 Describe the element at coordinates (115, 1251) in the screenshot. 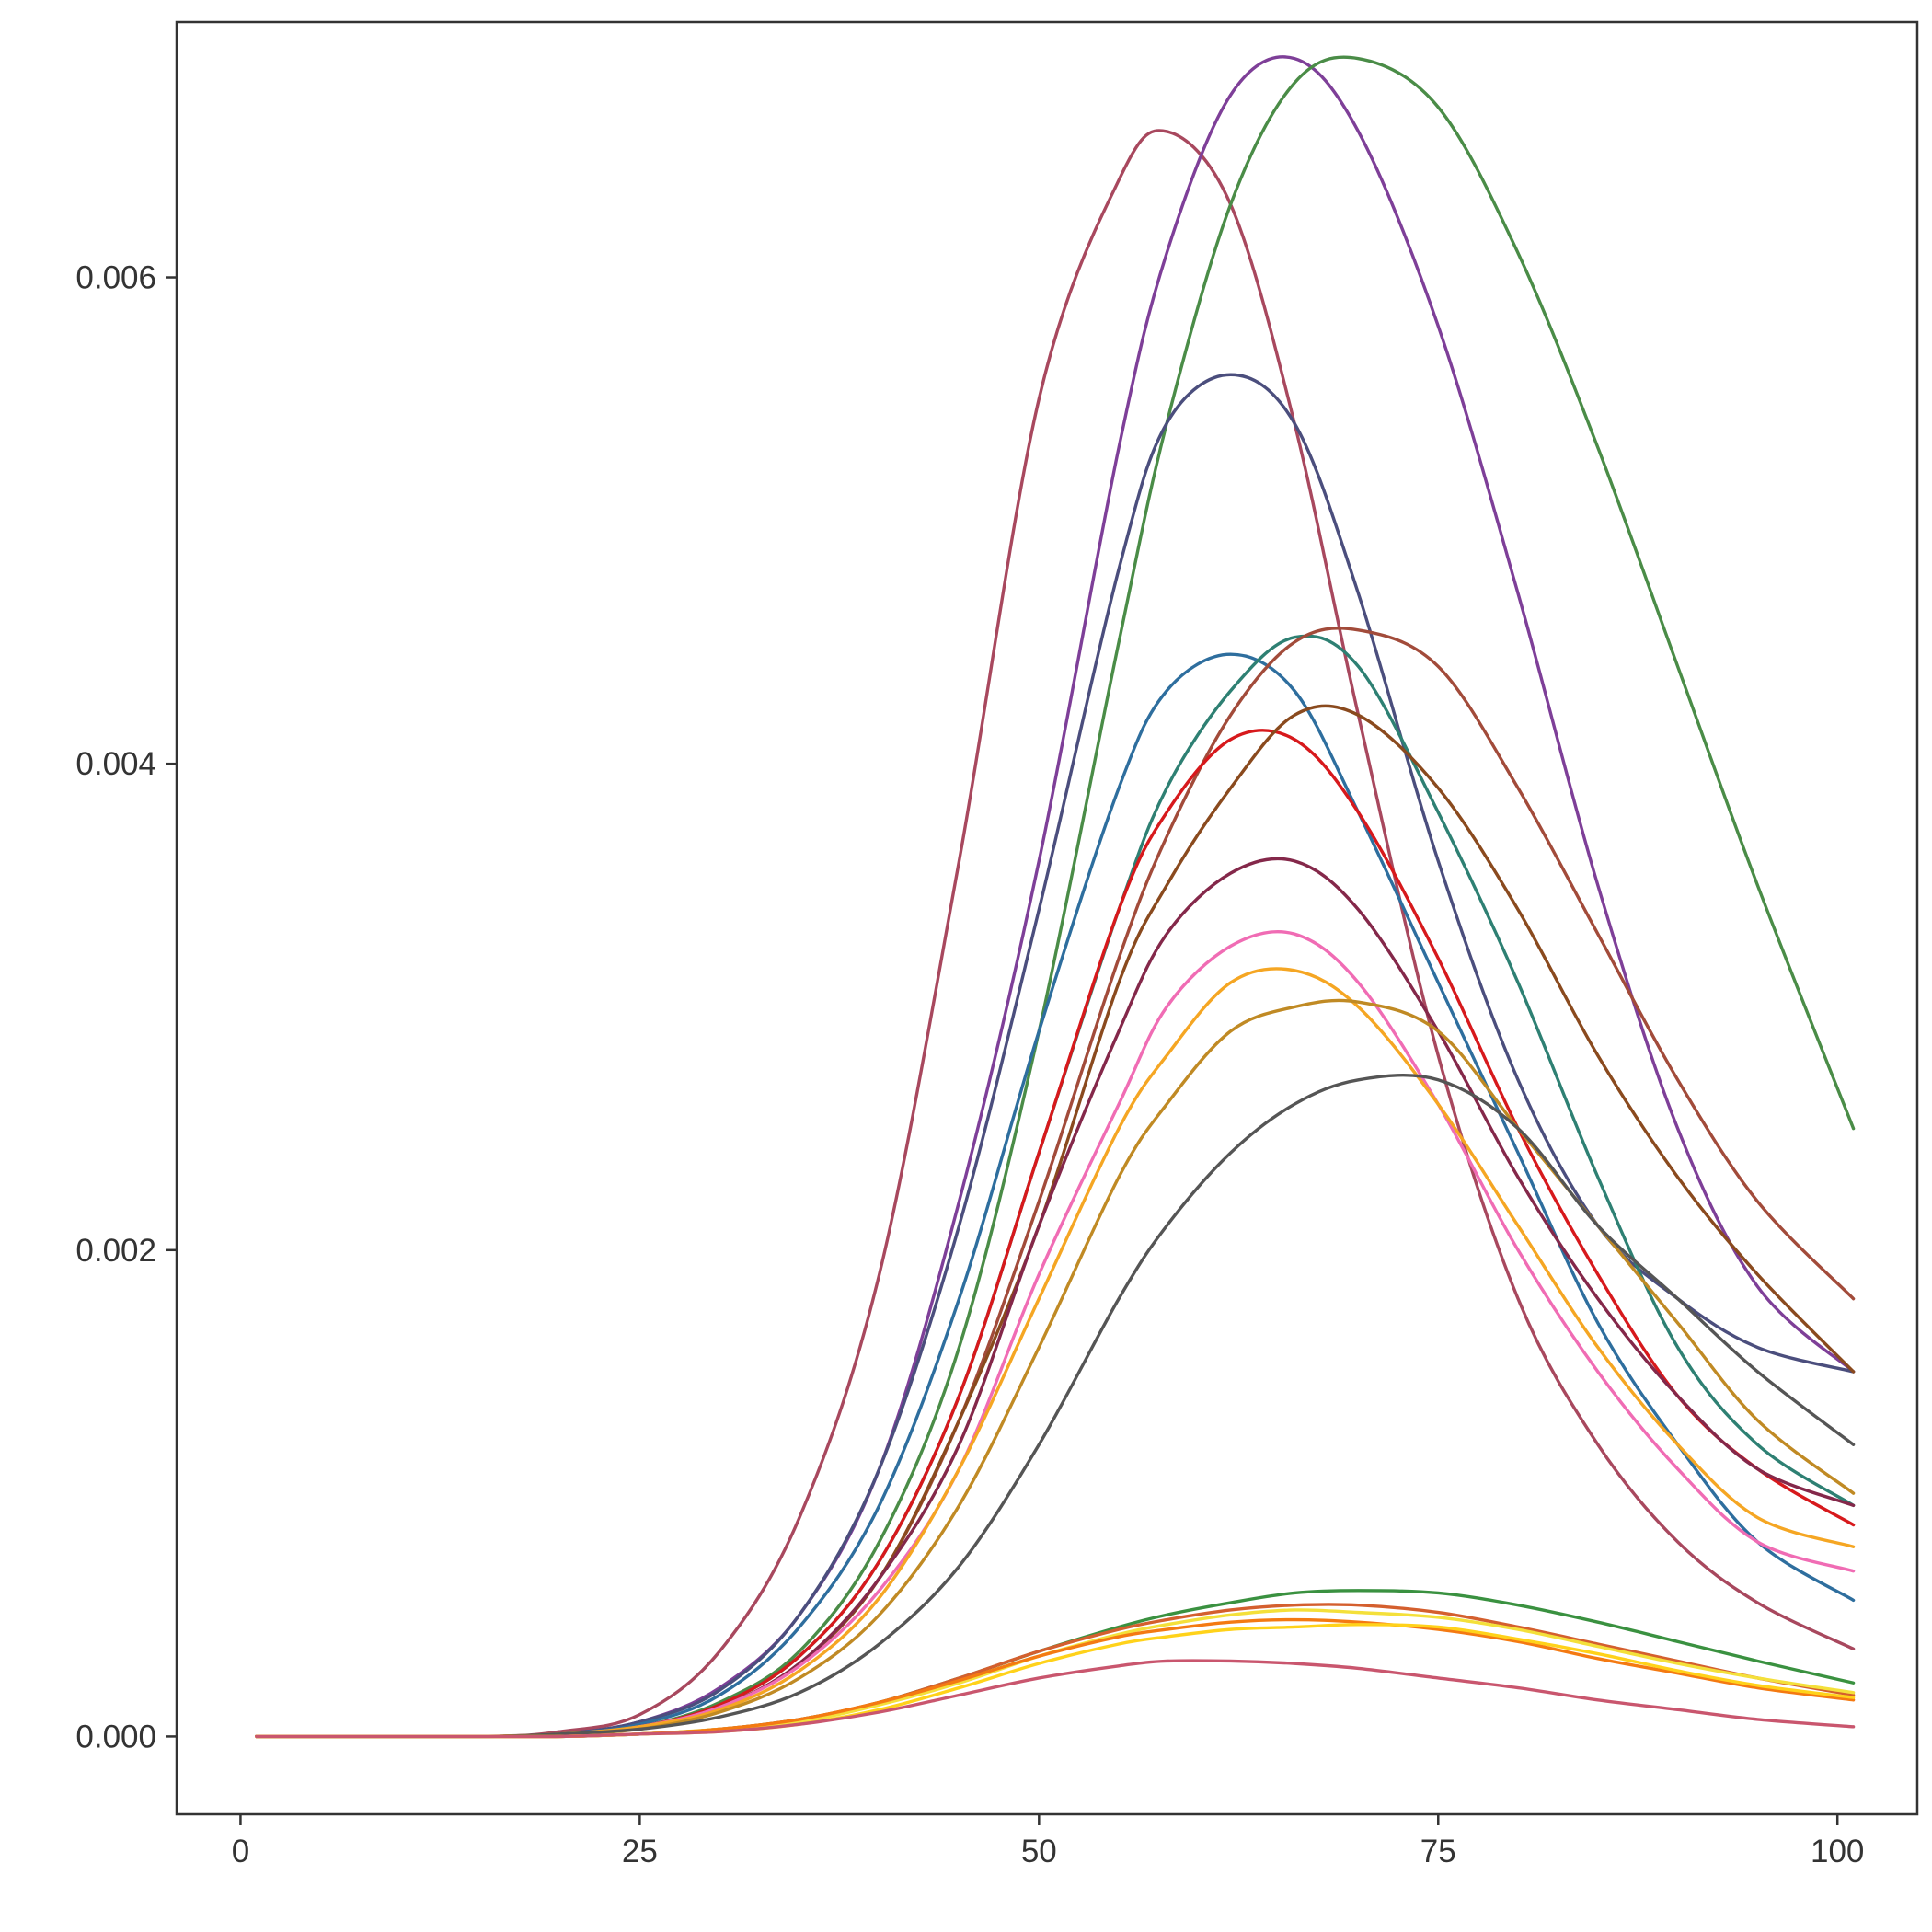

I see `y-tick-label-1: 0.002` at that location.